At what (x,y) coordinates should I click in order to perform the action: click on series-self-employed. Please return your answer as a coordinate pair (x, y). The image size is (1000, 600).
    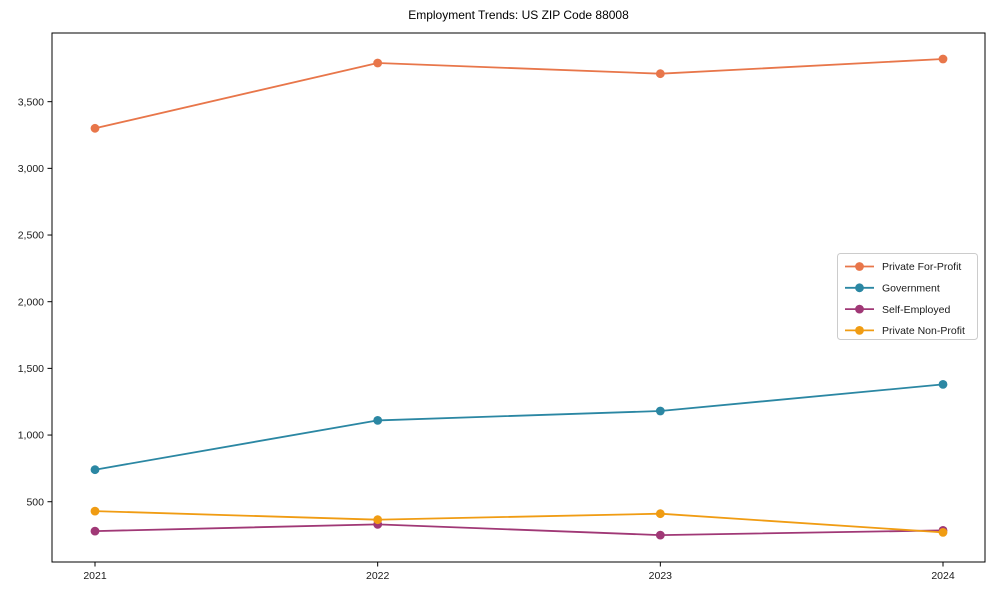
    Looking at the image, I should click on (519, 530).